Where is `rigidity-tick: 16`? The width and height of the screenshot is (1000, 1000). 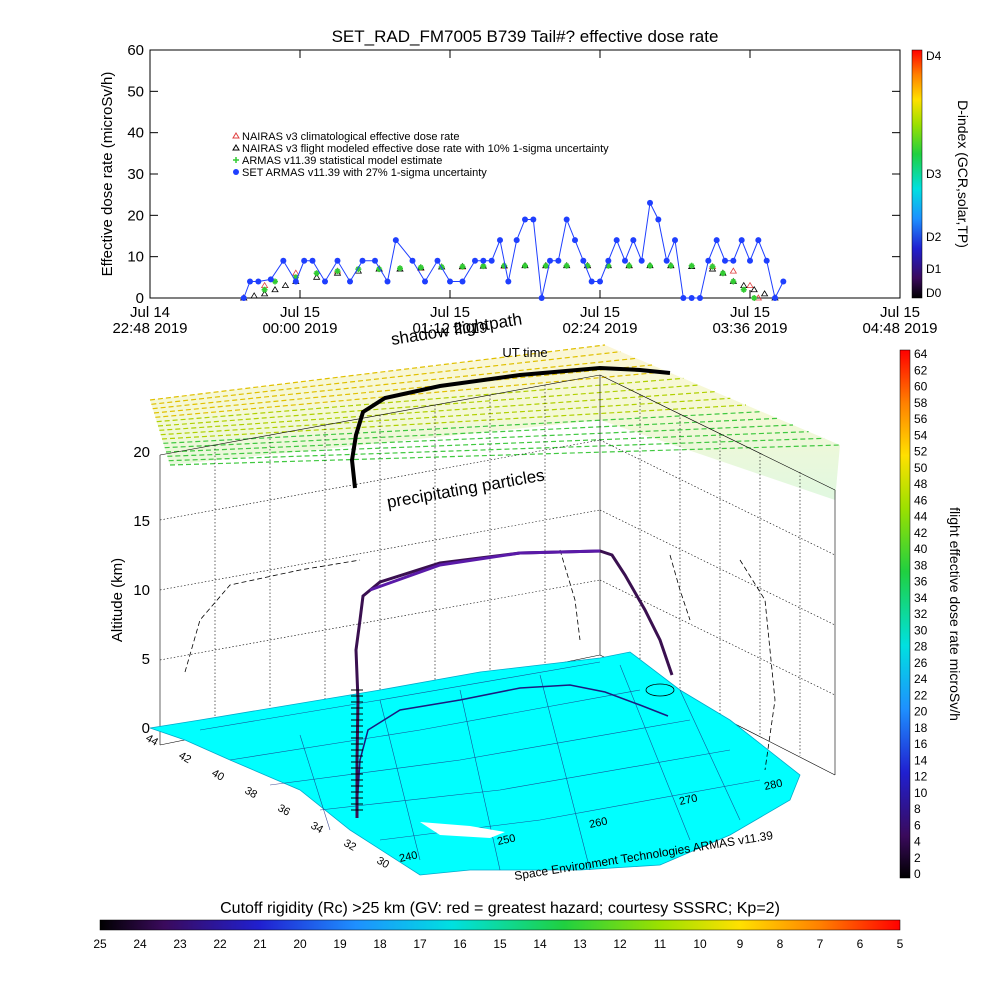 rigidity-tick: 16 is located at coordinates (460, 944).